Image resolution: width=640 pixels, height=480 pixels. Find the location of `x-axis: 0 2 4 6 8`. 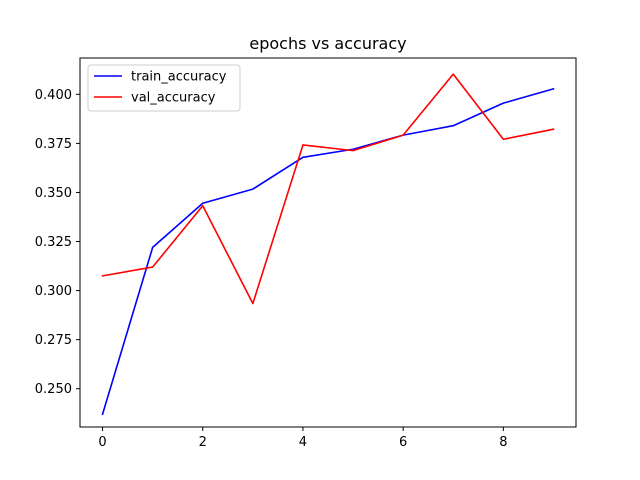

x-axis: 0 2 4 6 8 is located at coordinates (302, 438).